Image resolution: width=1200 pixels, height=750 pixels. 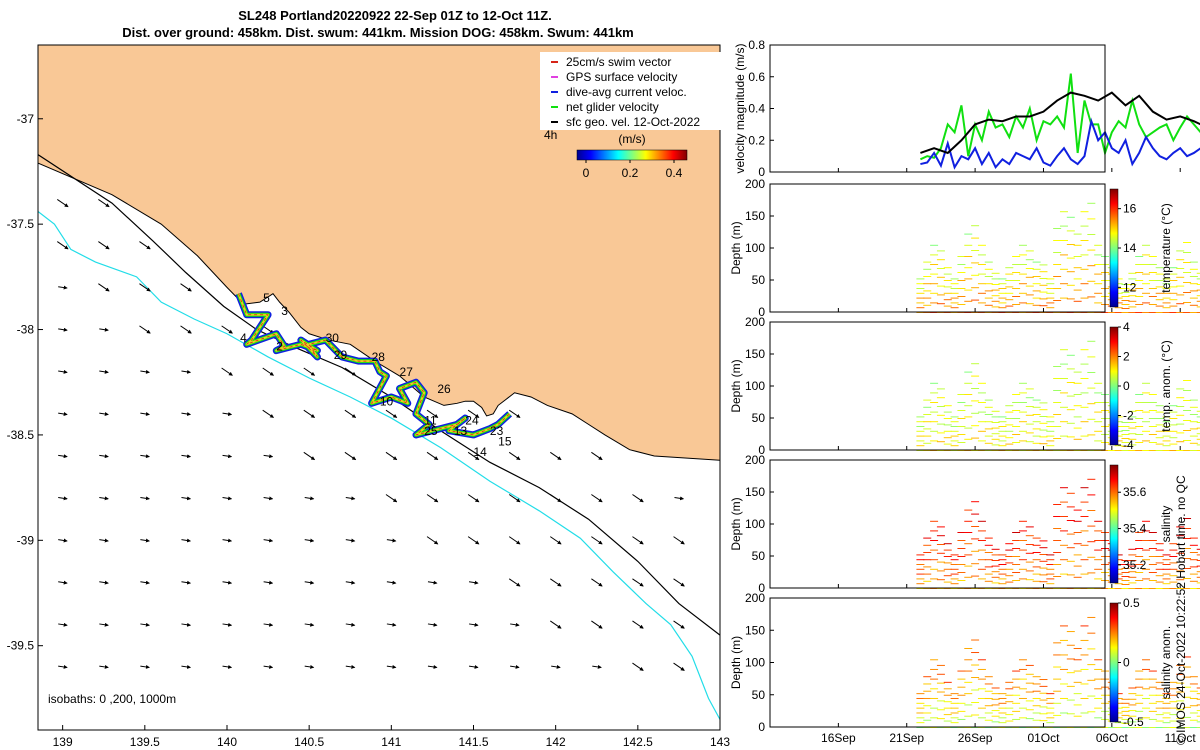 What do you see at coordinates (638, 742) in the screenshot?
I see `map-x-tick-label: 142.5` at bounding box center [638, 742].